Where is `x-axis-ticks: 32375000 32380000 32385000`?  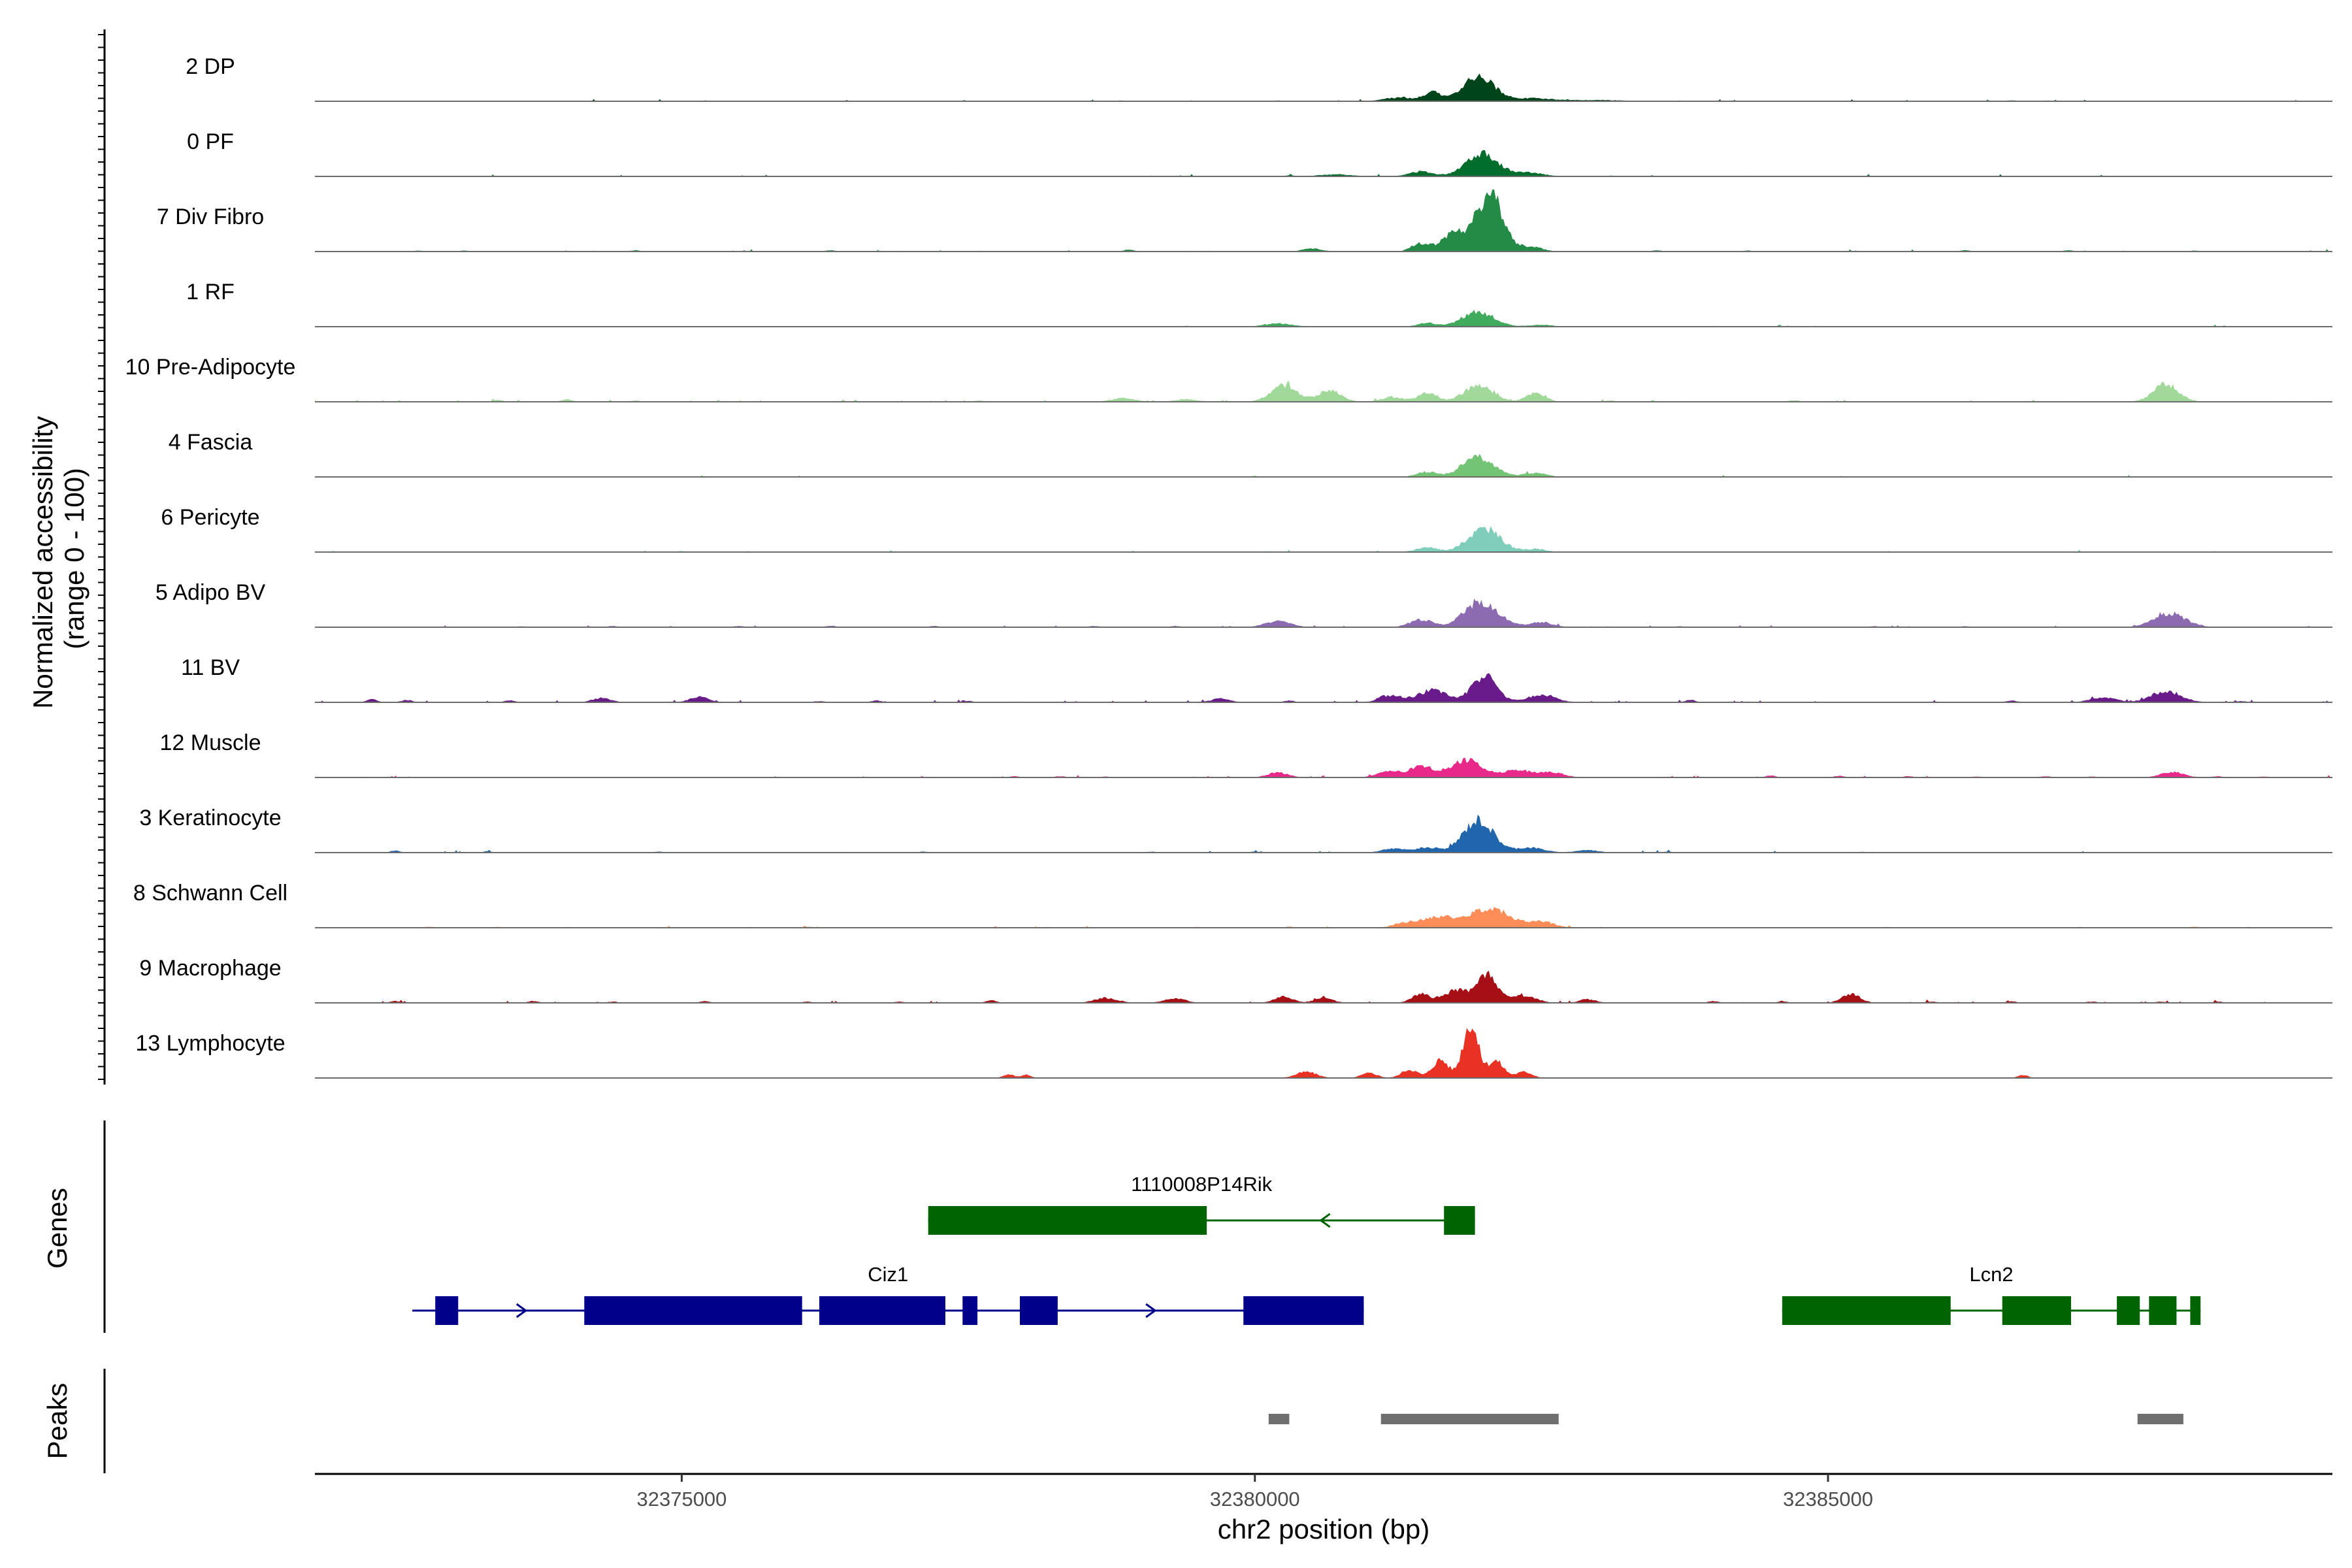
x-axis-ticks: 32375000 32380000 32385000 is located at coordinates (1254, 1492).